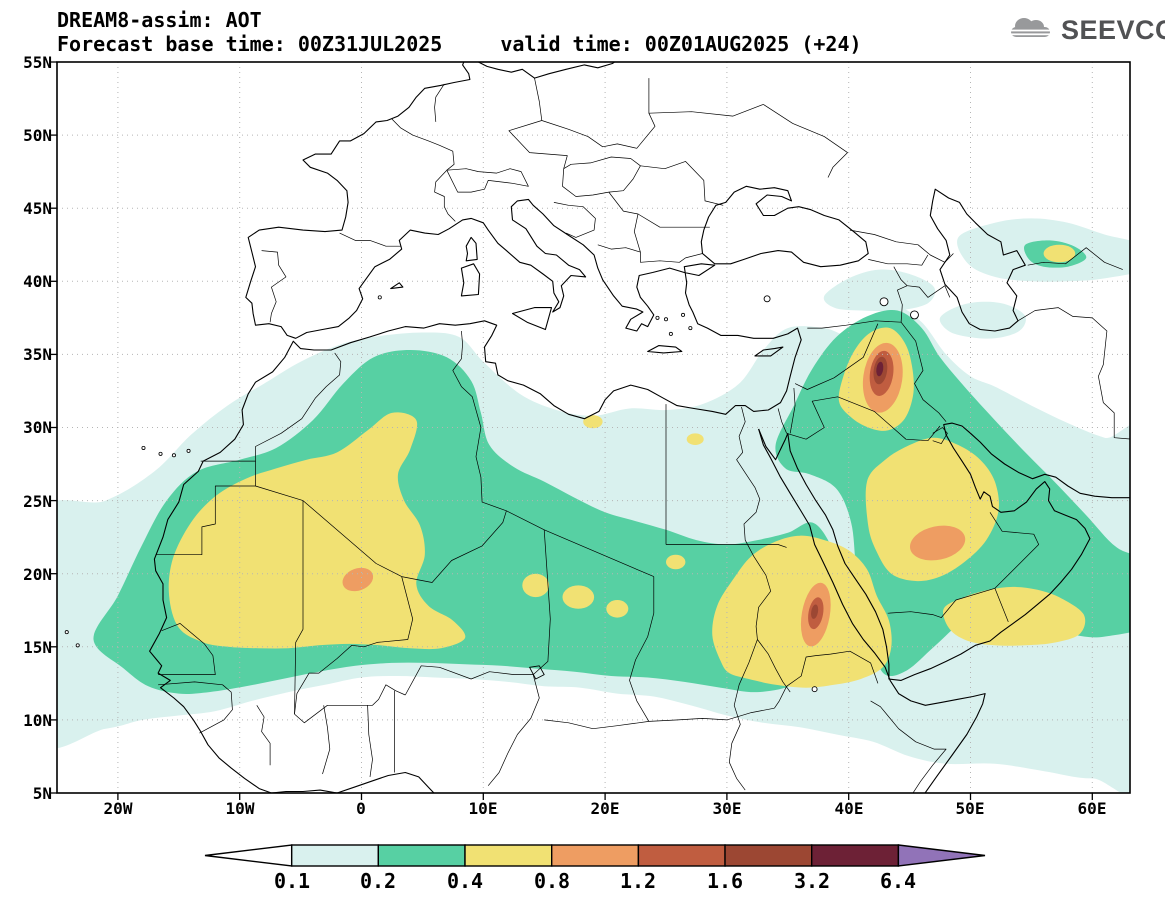 Image resolution: width=1165 pixels, height=905 pixels. I want to click on y-tick-label: 5N, so click(42, 793).